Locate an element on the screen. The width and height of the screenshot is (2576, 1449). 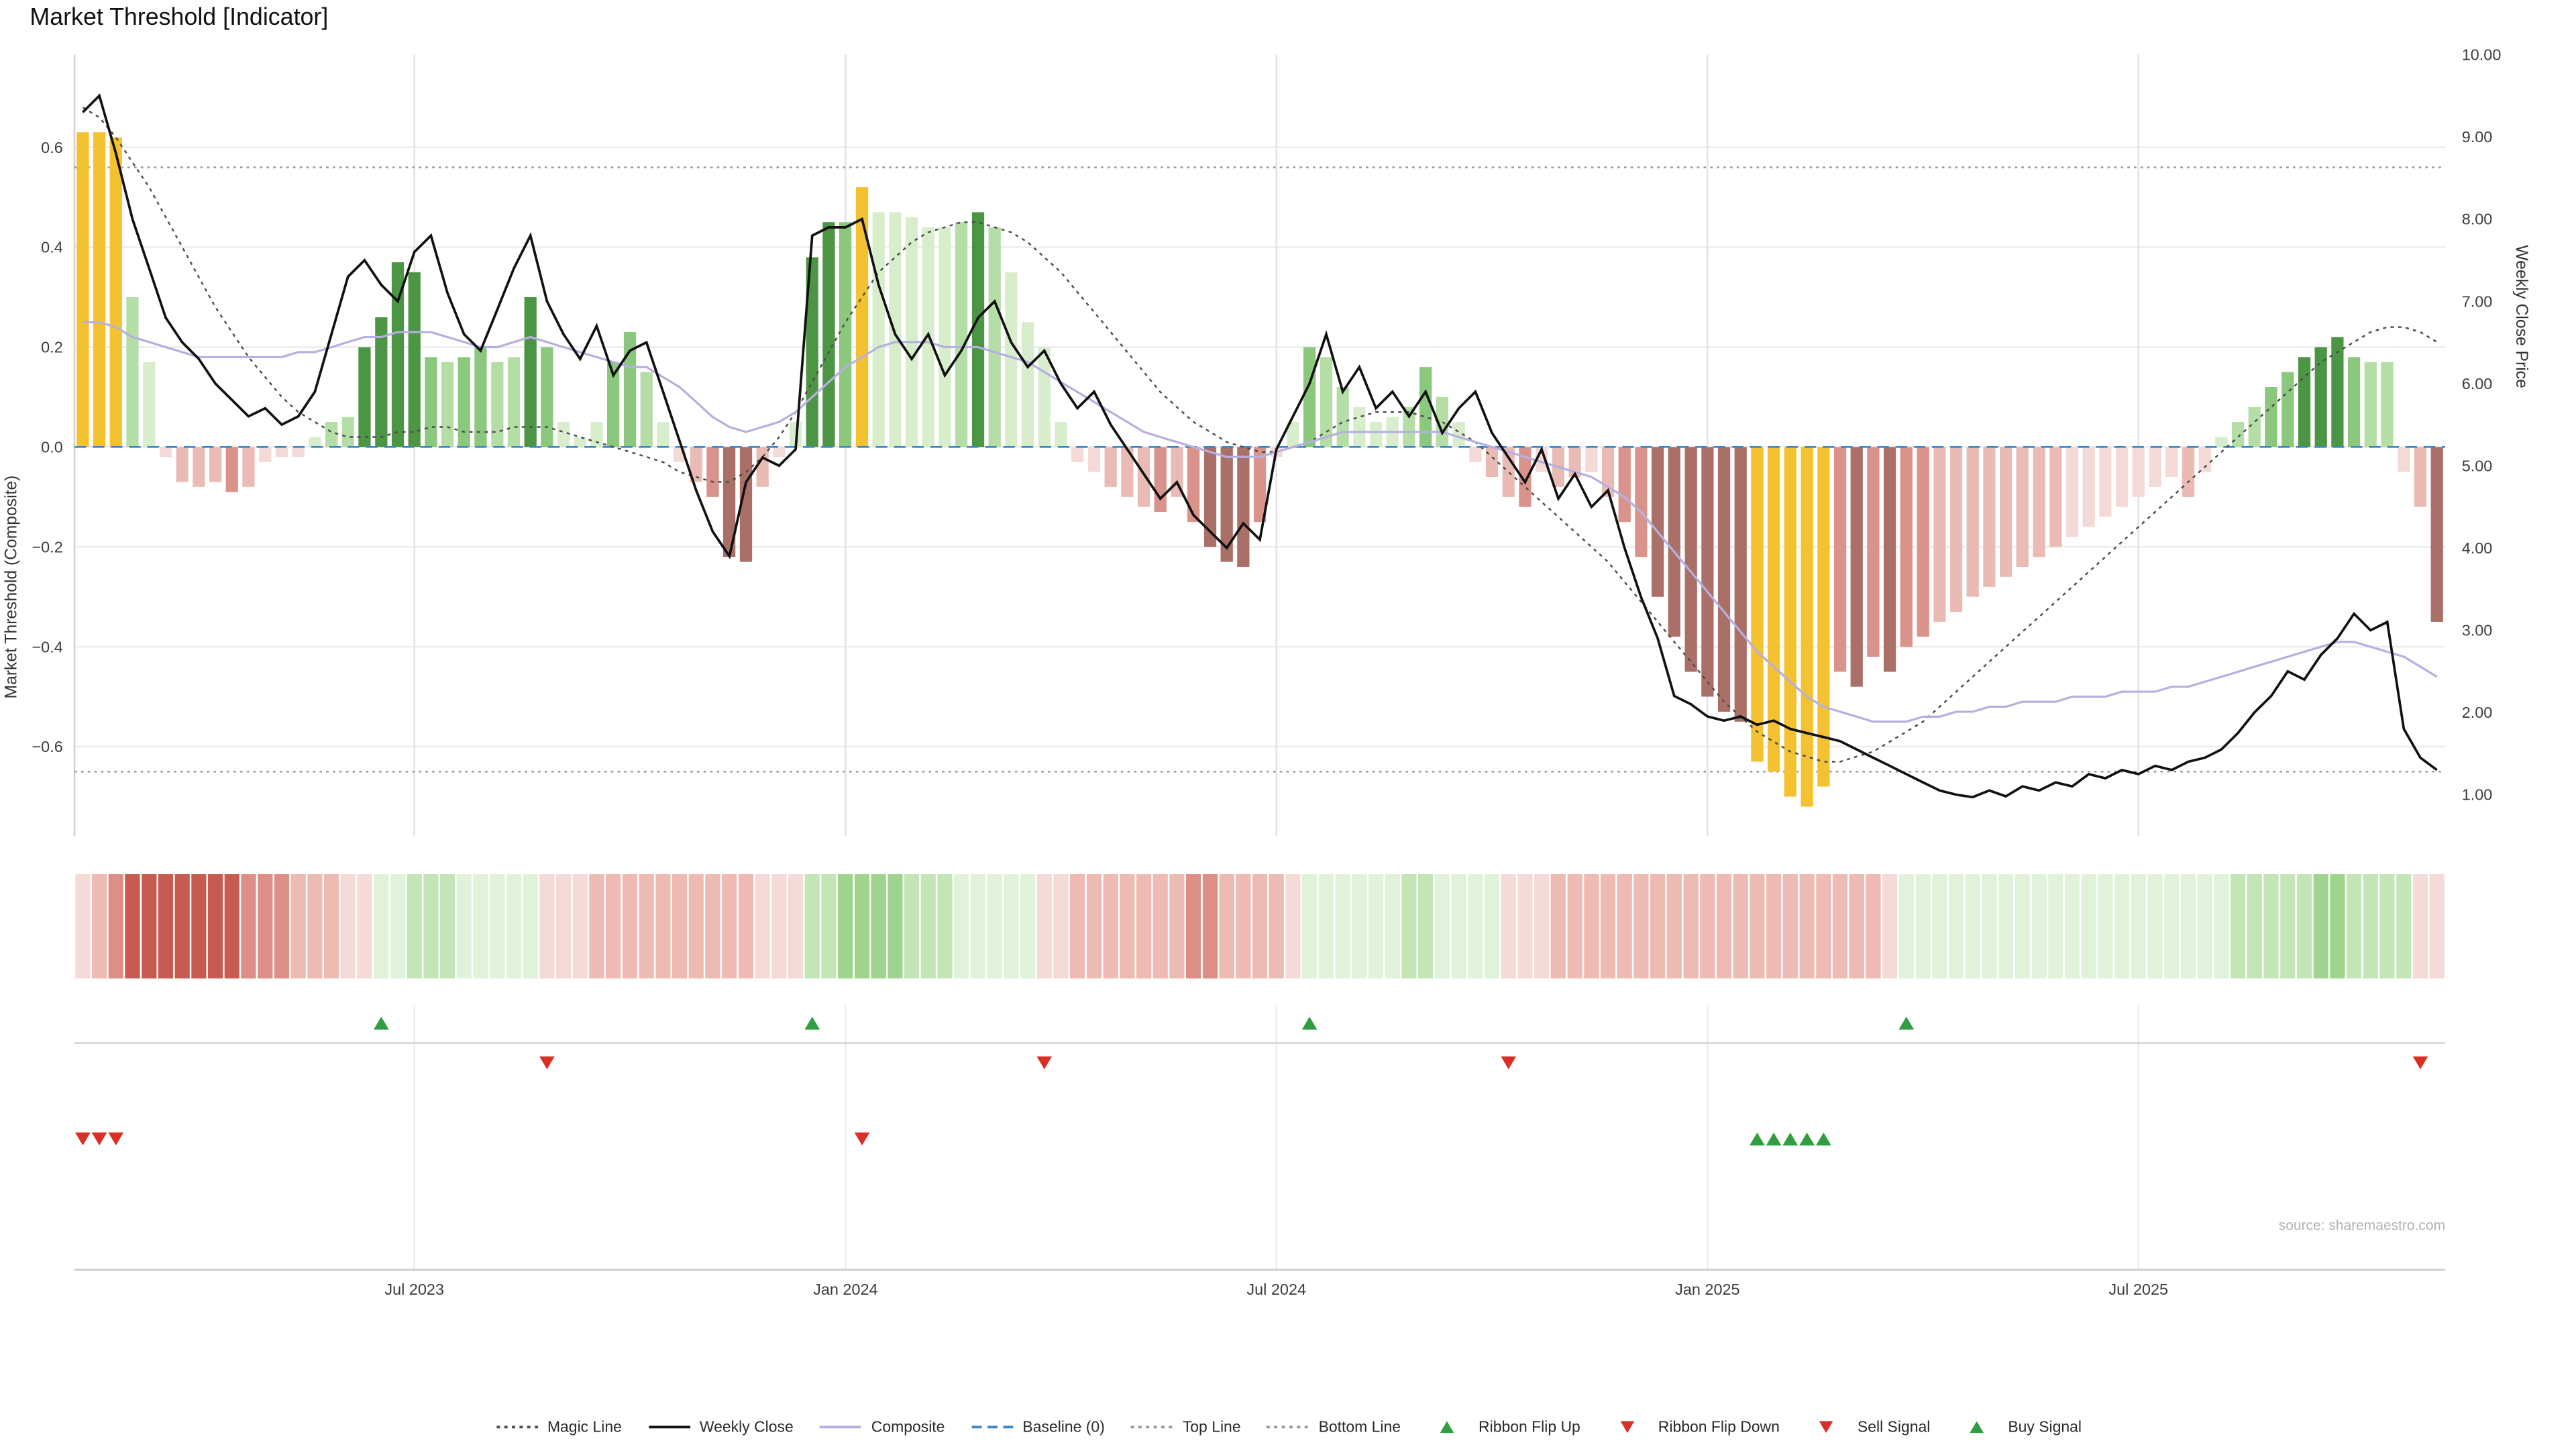
left-tick-label: −0.2 is located at coordinates (47, 546).